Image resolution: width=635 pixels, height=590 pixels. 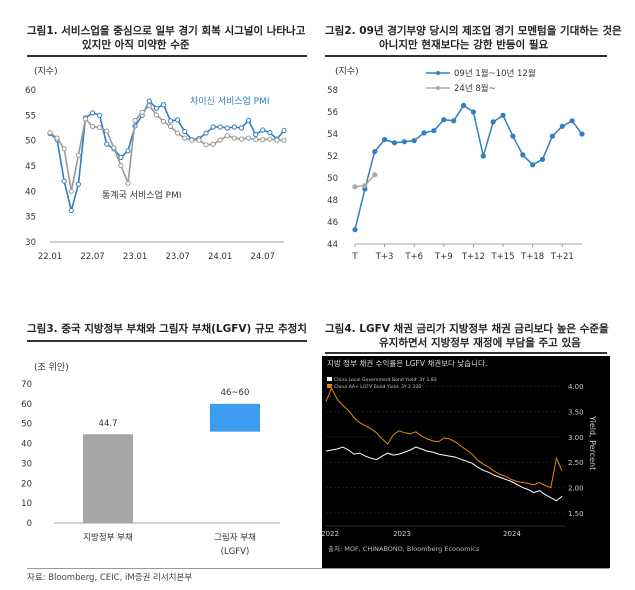 I want to click on chart2-legend: 09년 1월~10년 12월 24년 8월~, so click(x=481, y=81).